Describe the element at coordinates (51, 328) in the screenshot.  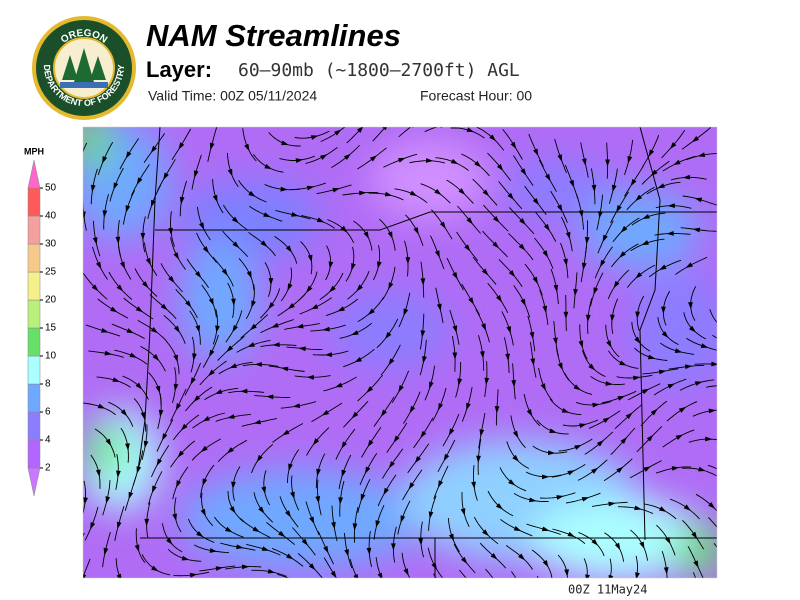
I see `colorbar-tick-label: 15` at that location.